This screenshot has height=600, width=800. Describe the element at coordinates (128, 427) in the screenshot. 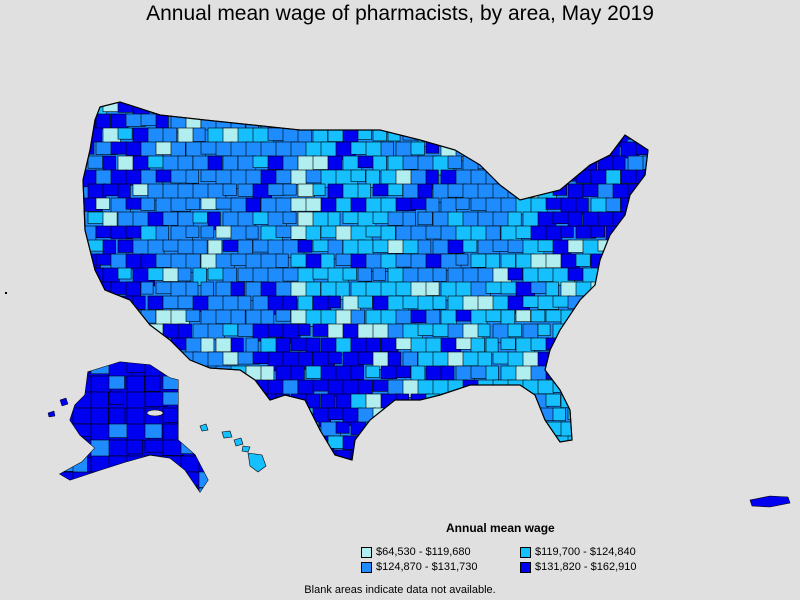

I see `alaska-map` at that location.